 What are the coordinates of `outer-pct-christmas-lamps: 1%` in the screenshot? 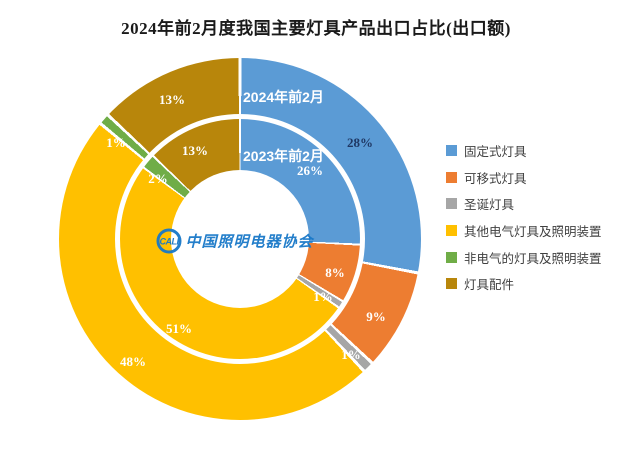 It's located at (351, 354).